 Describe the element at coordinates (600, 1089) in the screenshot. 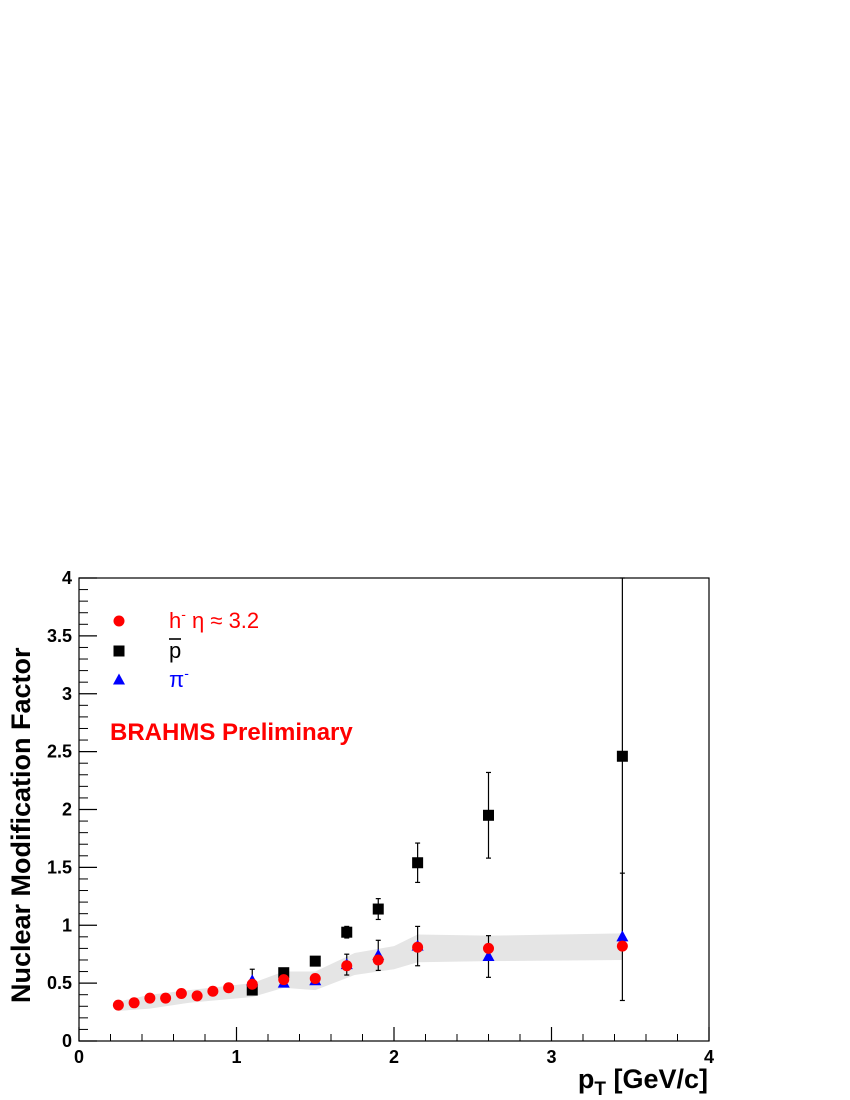

I see `x-axis-title-sub: T` at that location.